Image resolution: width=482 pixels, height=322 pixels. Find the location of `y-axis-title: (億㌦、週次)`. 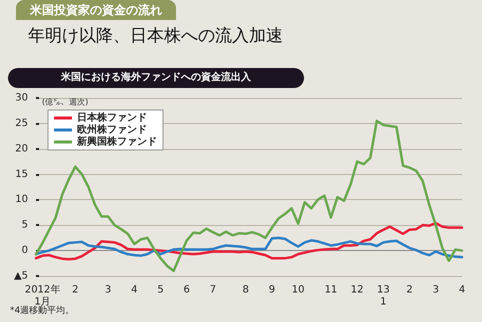

y-axis-title: (億㌦、週次) is located at coordinates (65, 101).